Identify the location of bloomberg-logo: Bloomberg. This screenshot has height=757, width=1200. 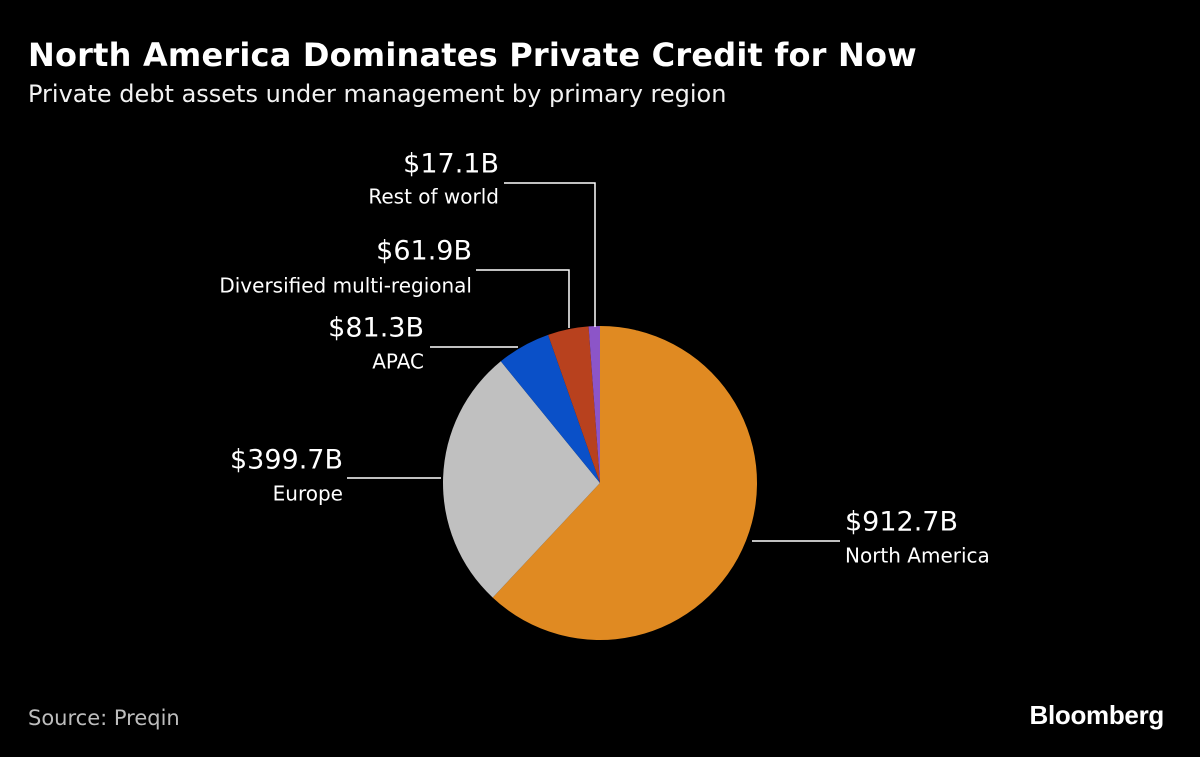
(1096, 715).